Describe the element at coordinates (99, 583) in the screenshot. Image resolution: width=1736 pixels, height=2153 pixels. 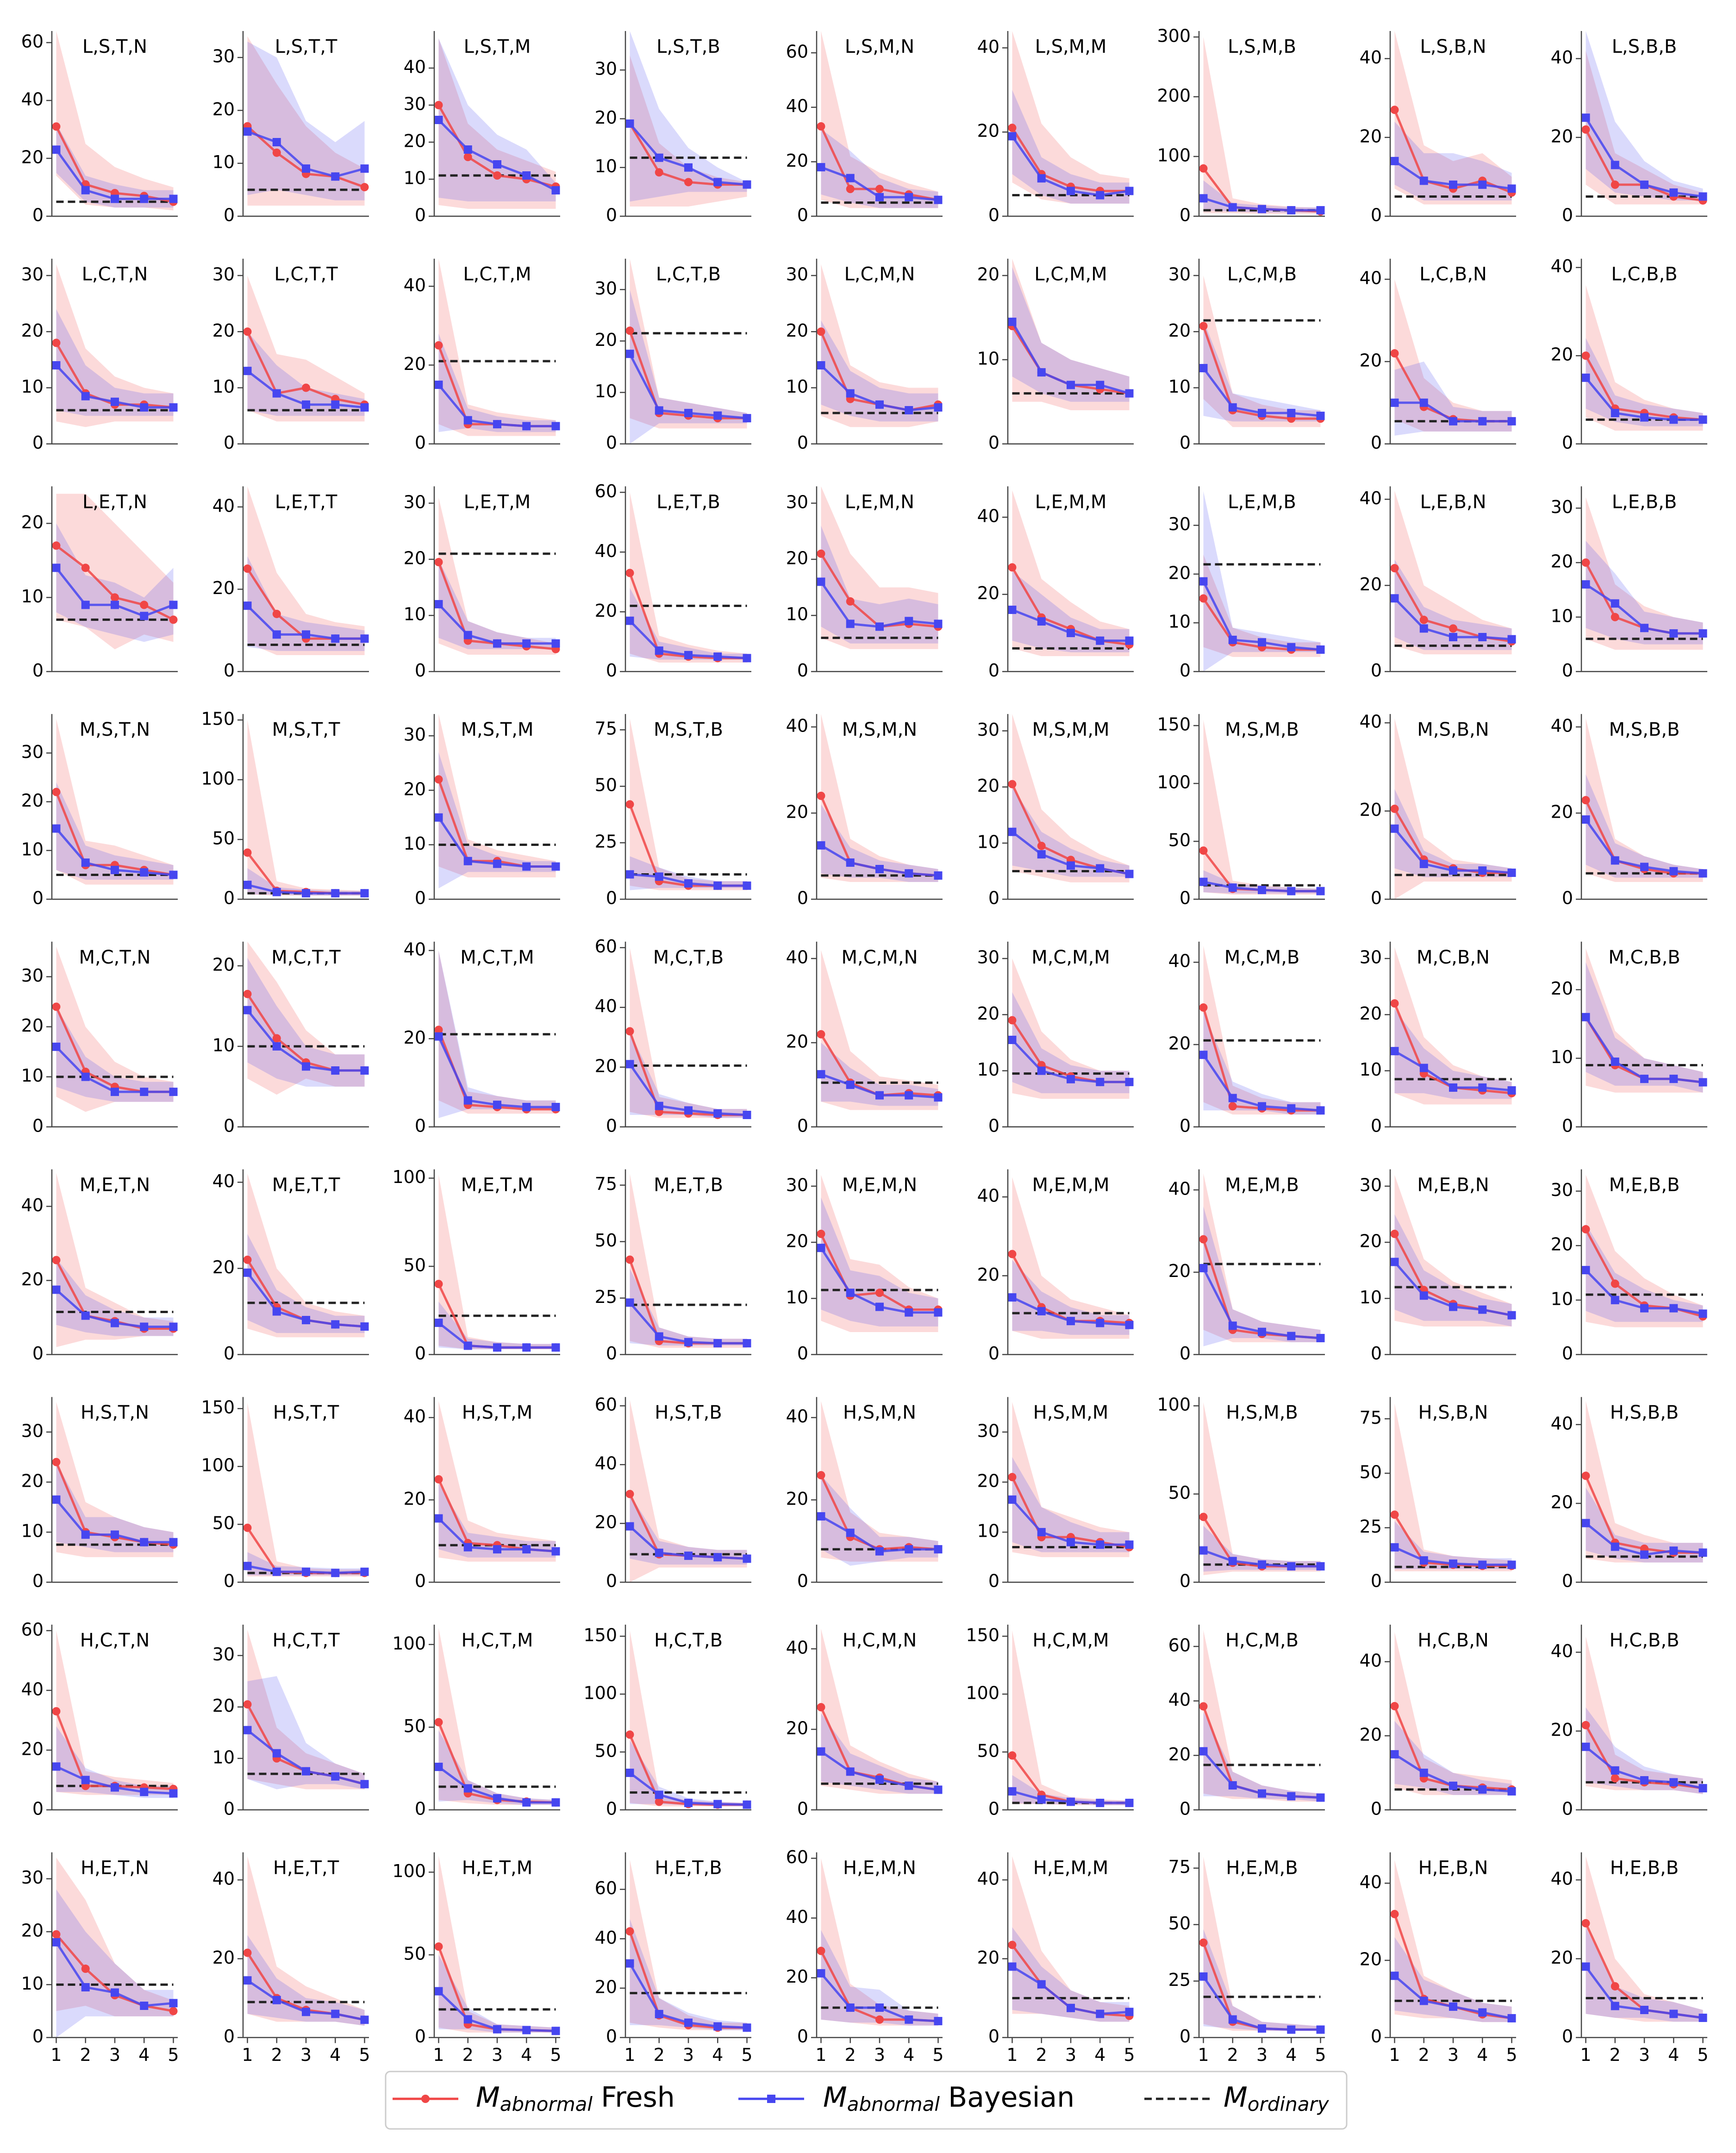
I see `subplot: 0 10 20 L,E,T,N` at that location.